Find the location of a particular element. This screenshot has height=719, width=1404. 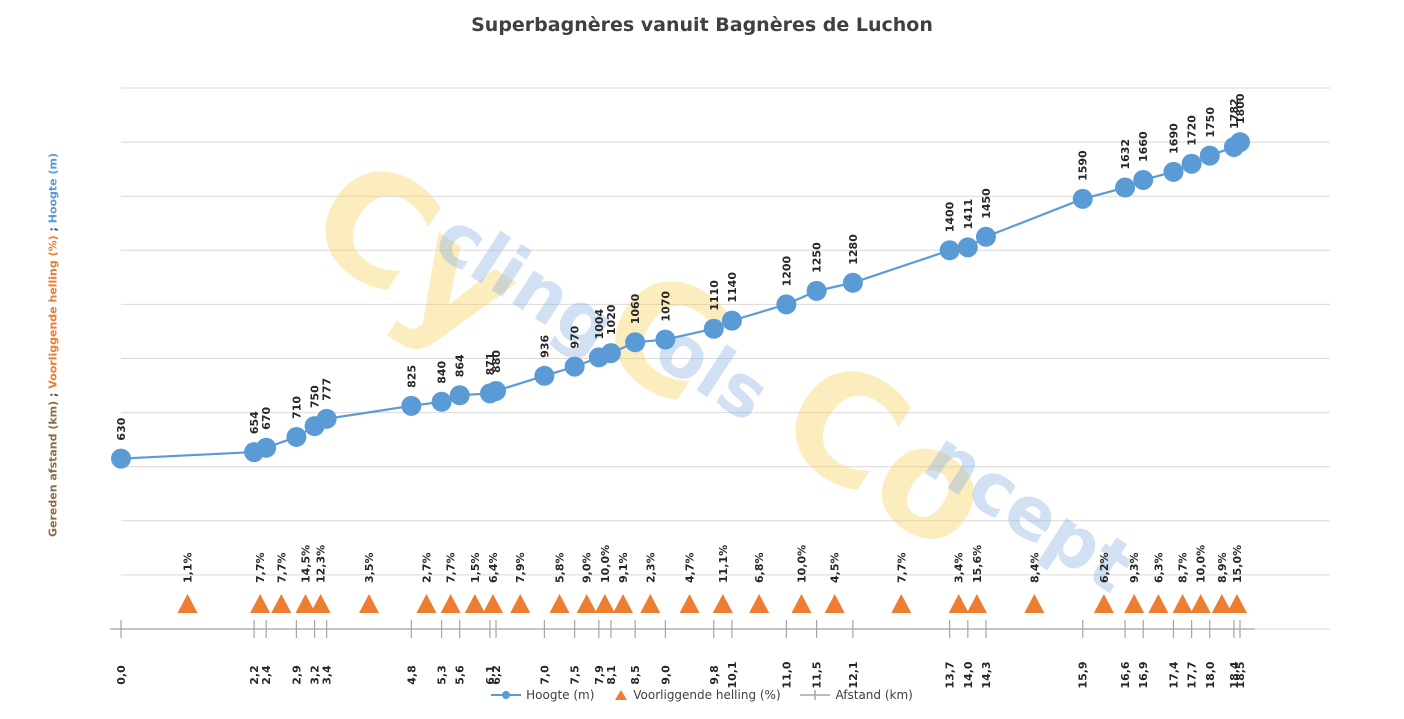

height-label: 1400 is located at coordinates (950, 216).